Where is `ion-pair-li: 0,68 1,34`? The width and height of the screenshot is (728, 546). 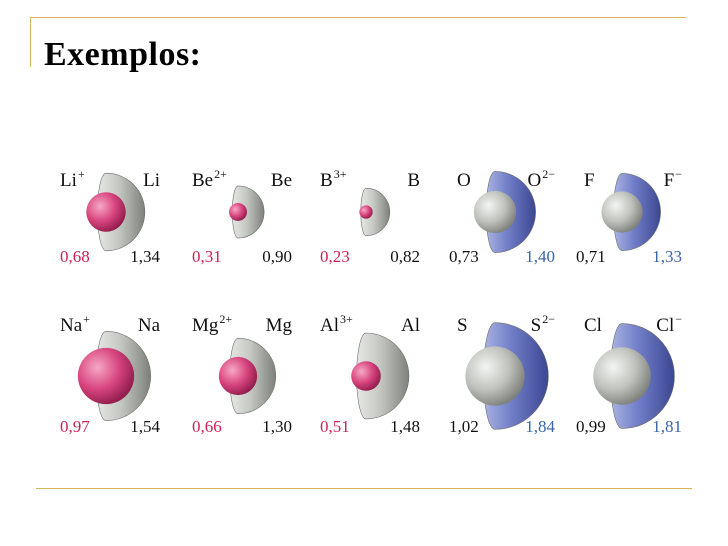
ion-pair-li: 0,68 1,34 is located at coordinates (110, 219).